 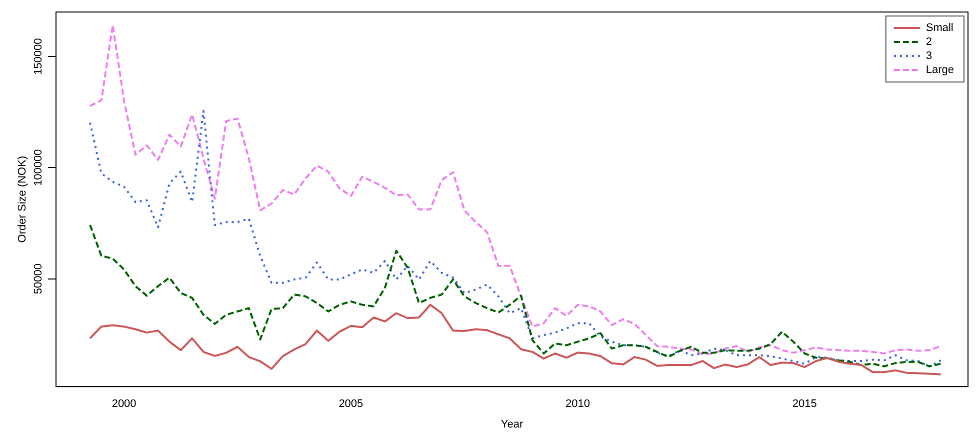 I want to click on x-tick-label: 2010, so click(x=578, y=404).